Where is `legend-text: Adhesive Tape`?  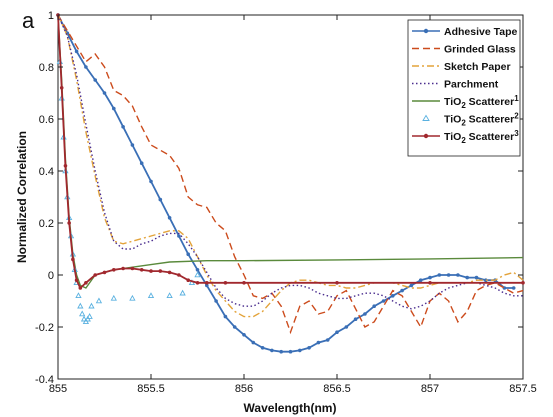 legend-text: Adhesive Tape is located at coordinates (480, 32).